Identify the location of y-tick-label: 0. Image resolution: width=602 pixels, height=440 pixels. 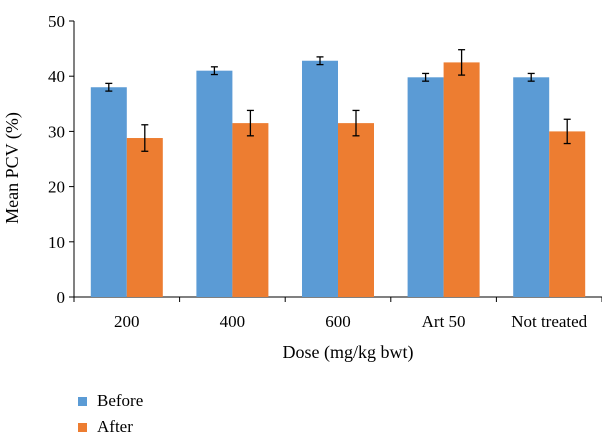
(61, 297).